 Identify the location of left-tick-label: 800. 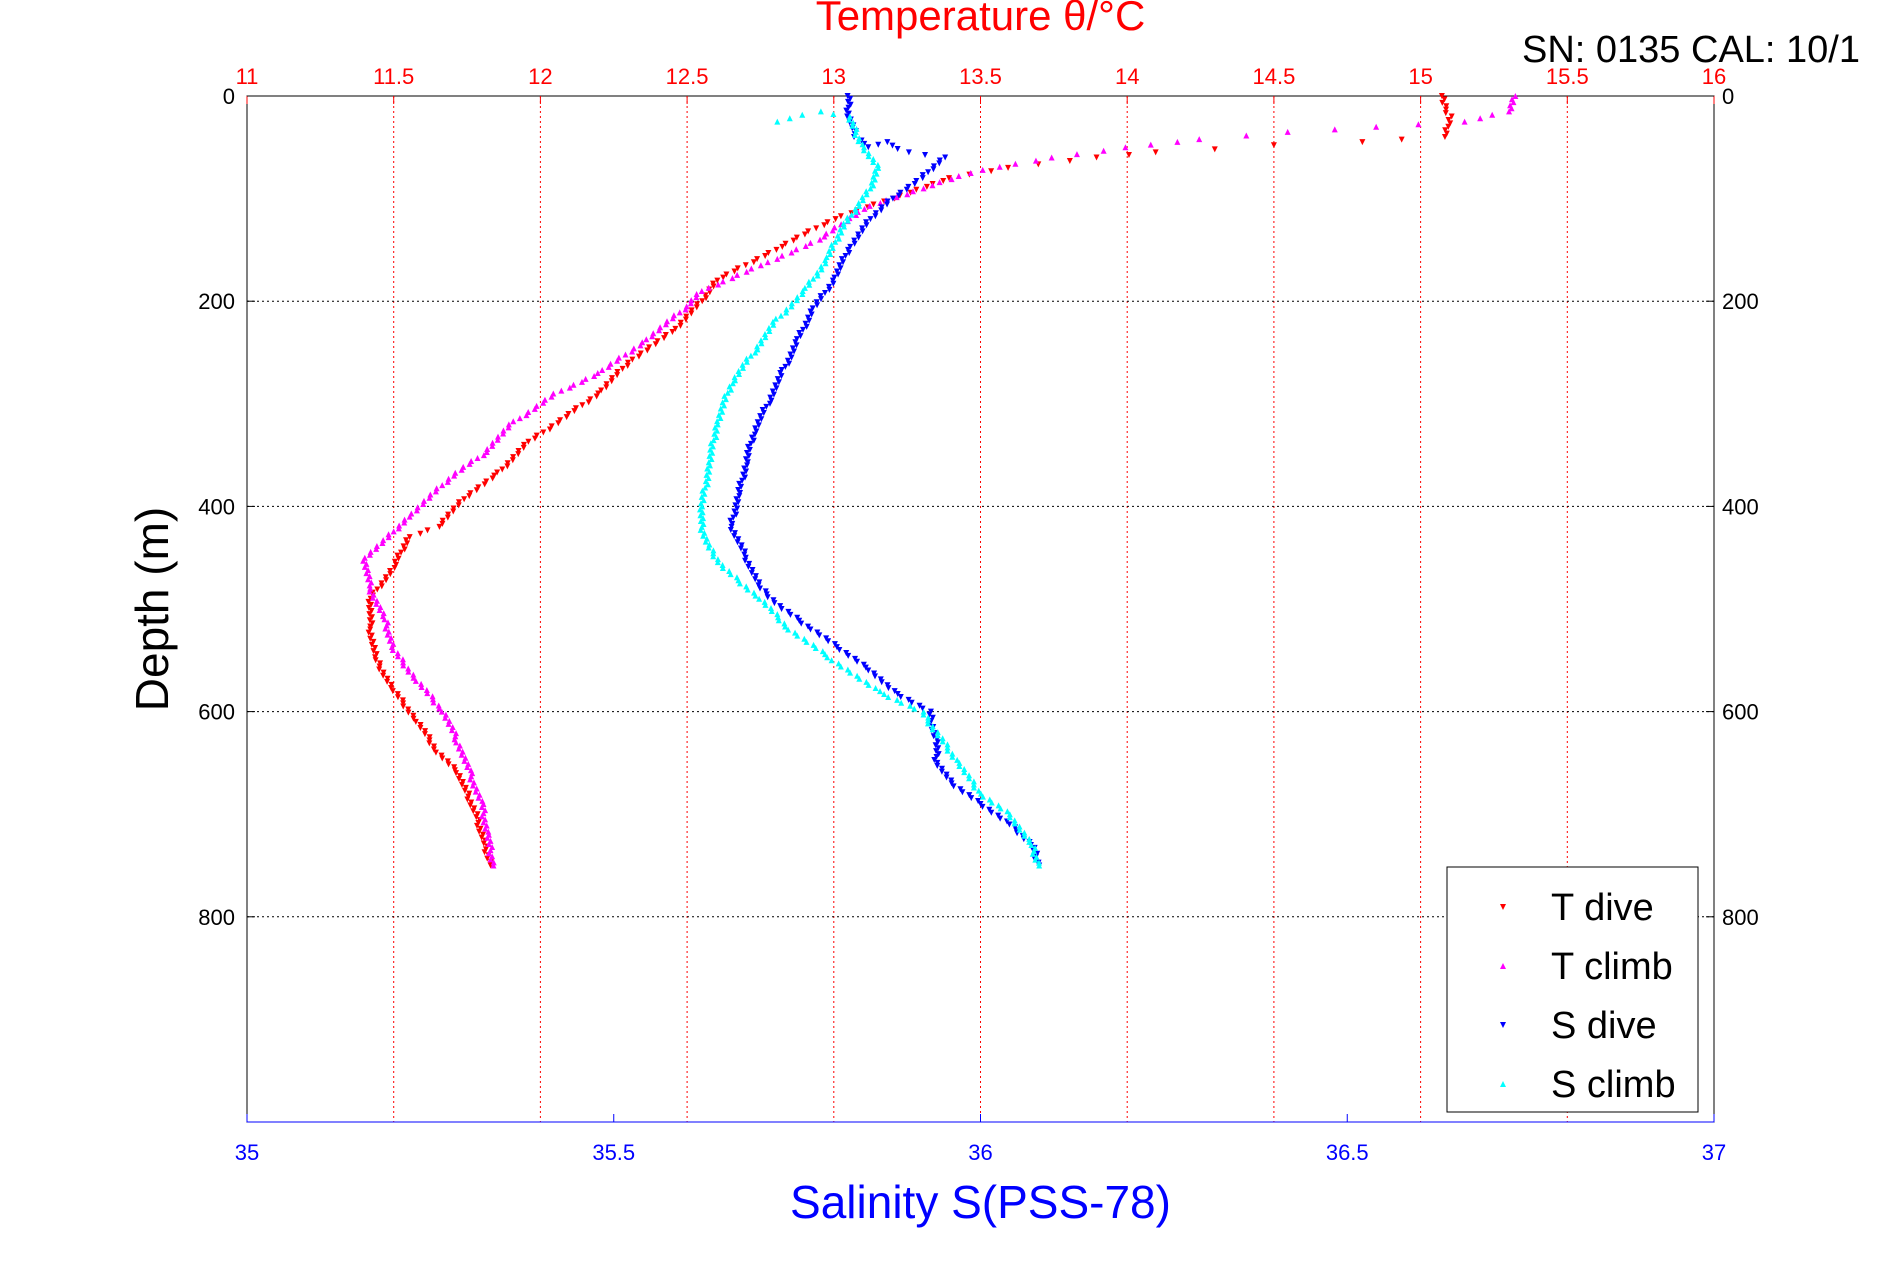
(216, 917).